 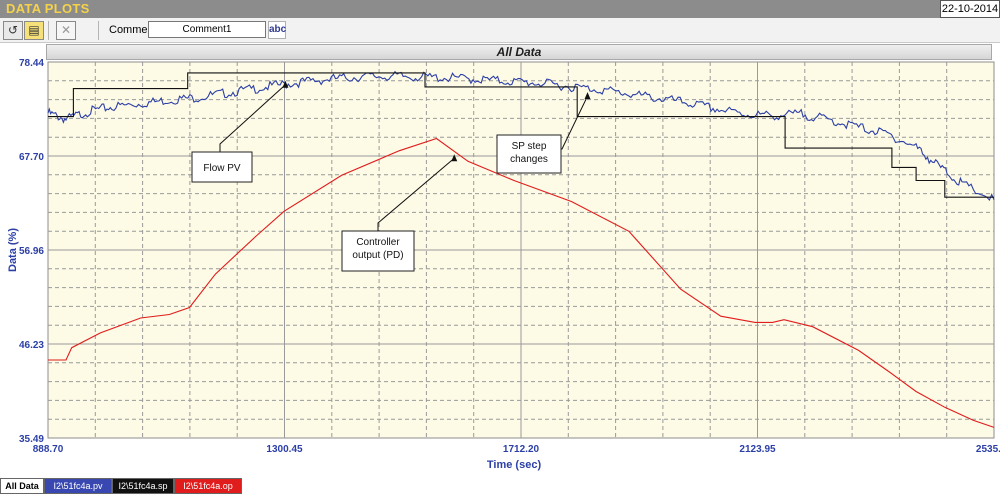 What do you see at coordinates (500, 9) in the screenshot?
I see `title-bar: DATA PLOTS 22-10-2014` at bounding box center [500, 9].